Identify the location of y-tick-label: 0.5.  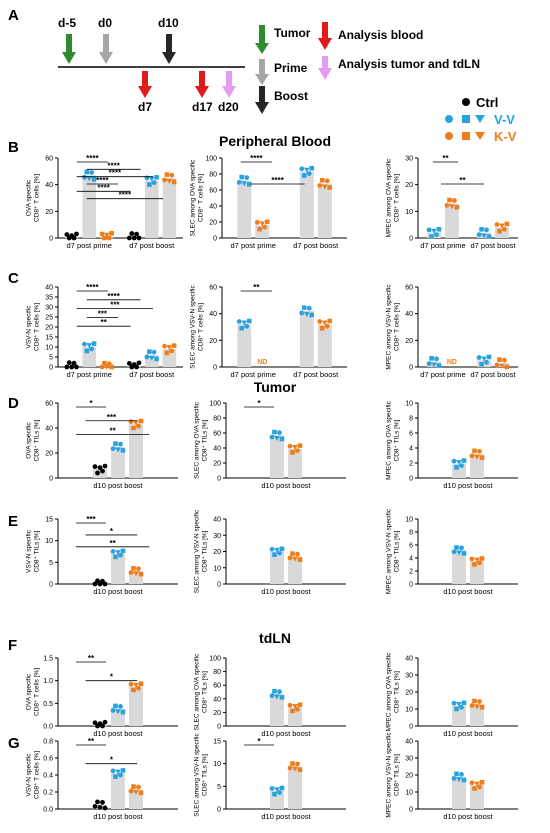
(48, 704).